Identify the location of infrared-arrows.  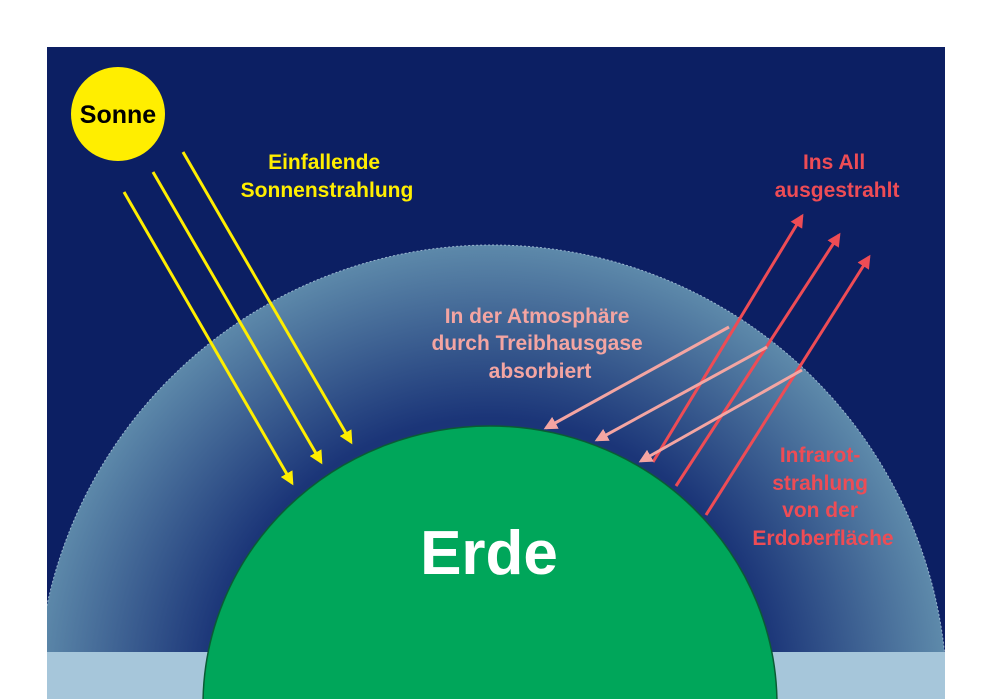
(761, 364).